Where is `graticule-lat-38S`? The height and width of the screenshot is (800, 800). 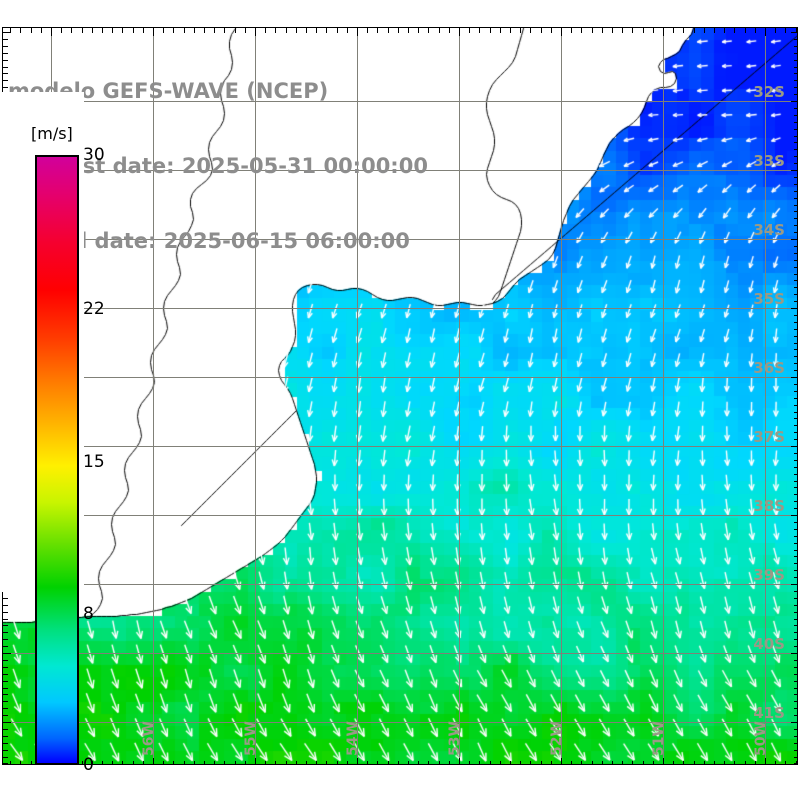 graticule-lat-38S is located at coordinates (400, 515).